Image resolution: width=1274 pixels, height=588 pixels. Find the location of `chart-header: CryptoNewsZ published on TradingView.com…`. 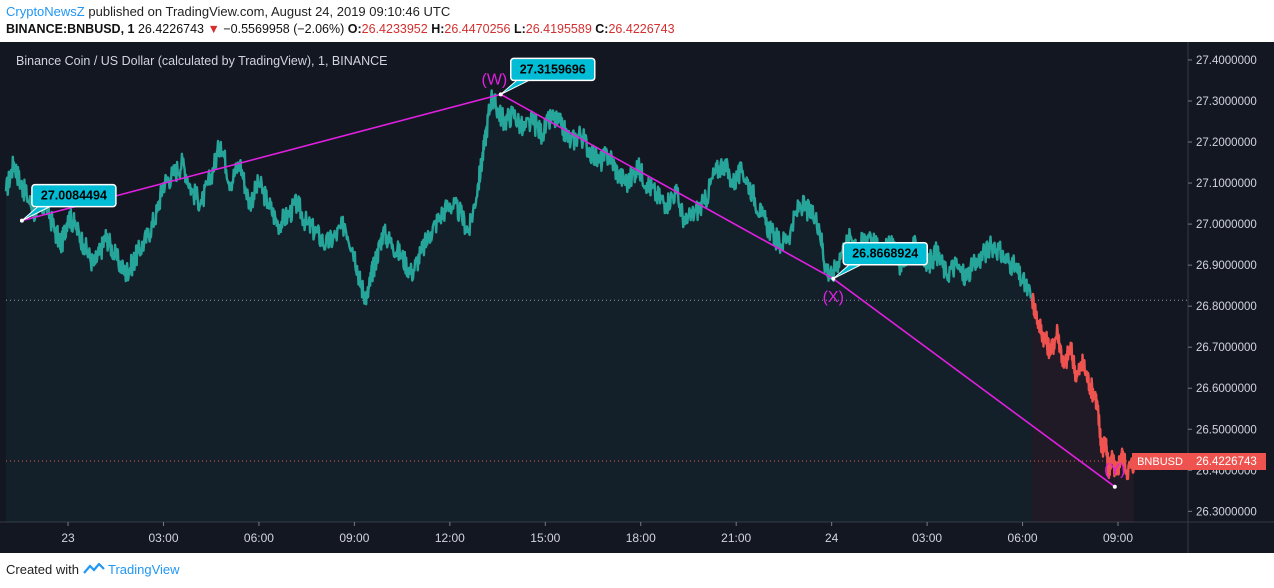

chart-header: CryptoNewsZ published on TradingView.com… is located at coordinates (637, 21).